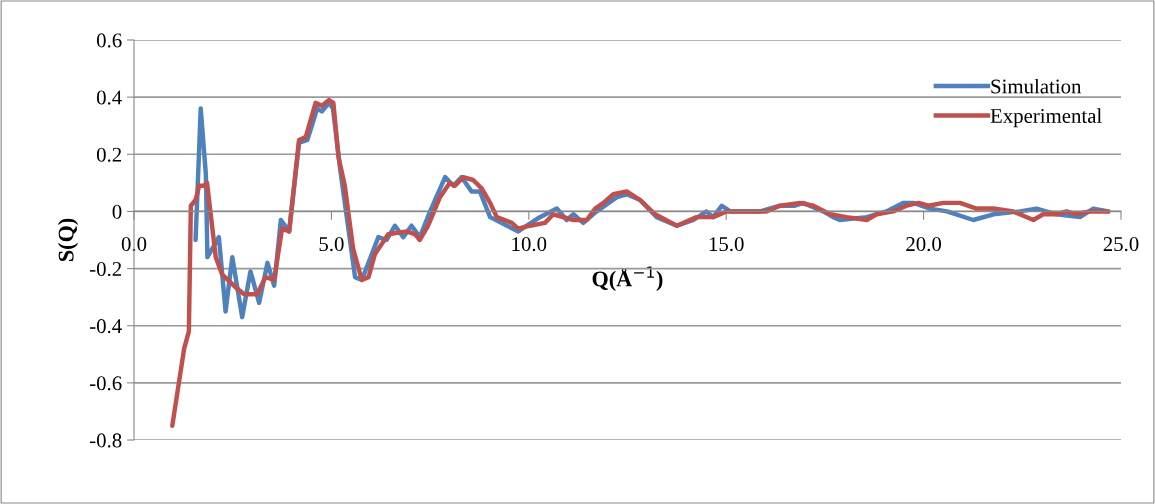 The image size is (1155, 504). Describe the element at coordinates (109, 40) in the screenshot. I see `y-tick-label: 0.6` at that location.